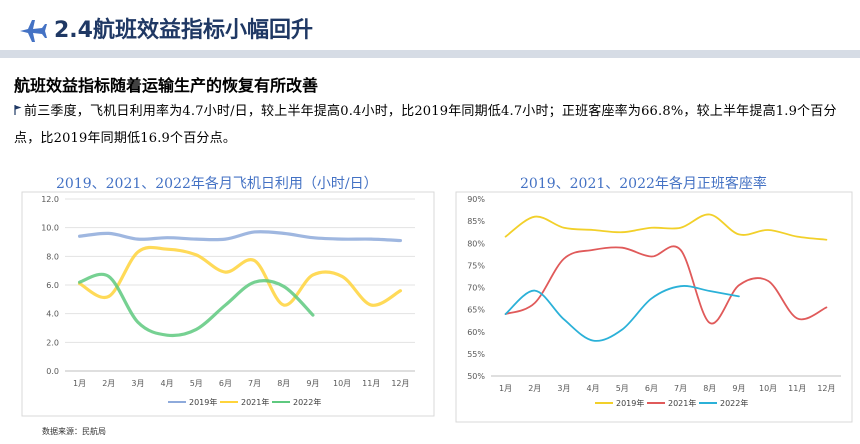 The height and width of the screenshot is (444, 860). Describe the element at coordinates (476, 310) in the screenshot. I see `y-tick-label: 65%` at that location.